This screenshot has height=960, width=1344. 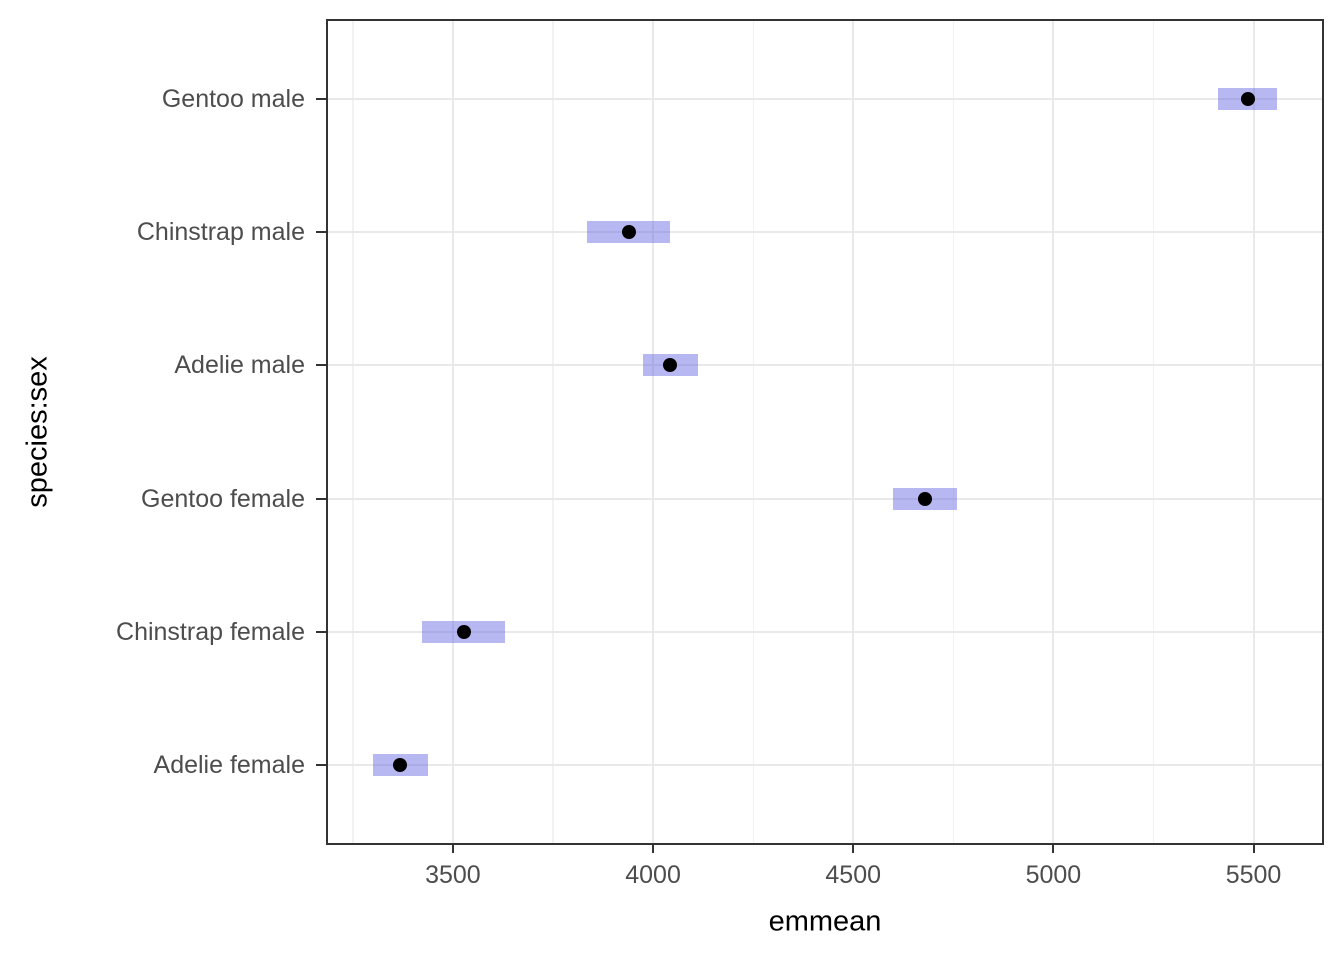 What do you see at coordinates (239, 365) in the screenshot?
I see `y-axis-category-label: Adelie male` at bounding box center [239, 365].